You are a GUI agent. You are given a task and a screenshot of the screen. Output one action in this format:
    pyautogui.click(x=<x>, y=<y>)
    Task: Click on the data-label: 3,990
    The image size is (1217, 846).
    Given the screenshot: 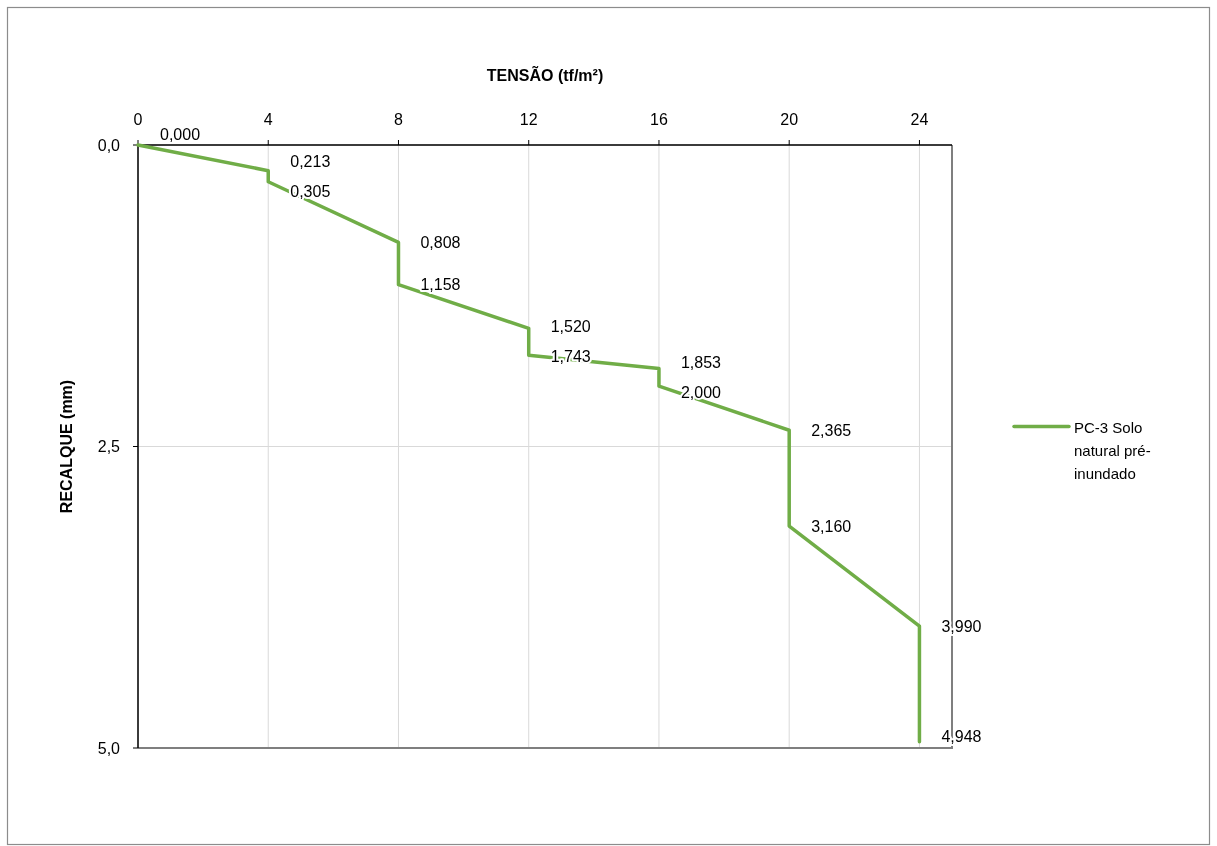 What is the action you would take?
    pyautogui.click(x=961, y=626)
    